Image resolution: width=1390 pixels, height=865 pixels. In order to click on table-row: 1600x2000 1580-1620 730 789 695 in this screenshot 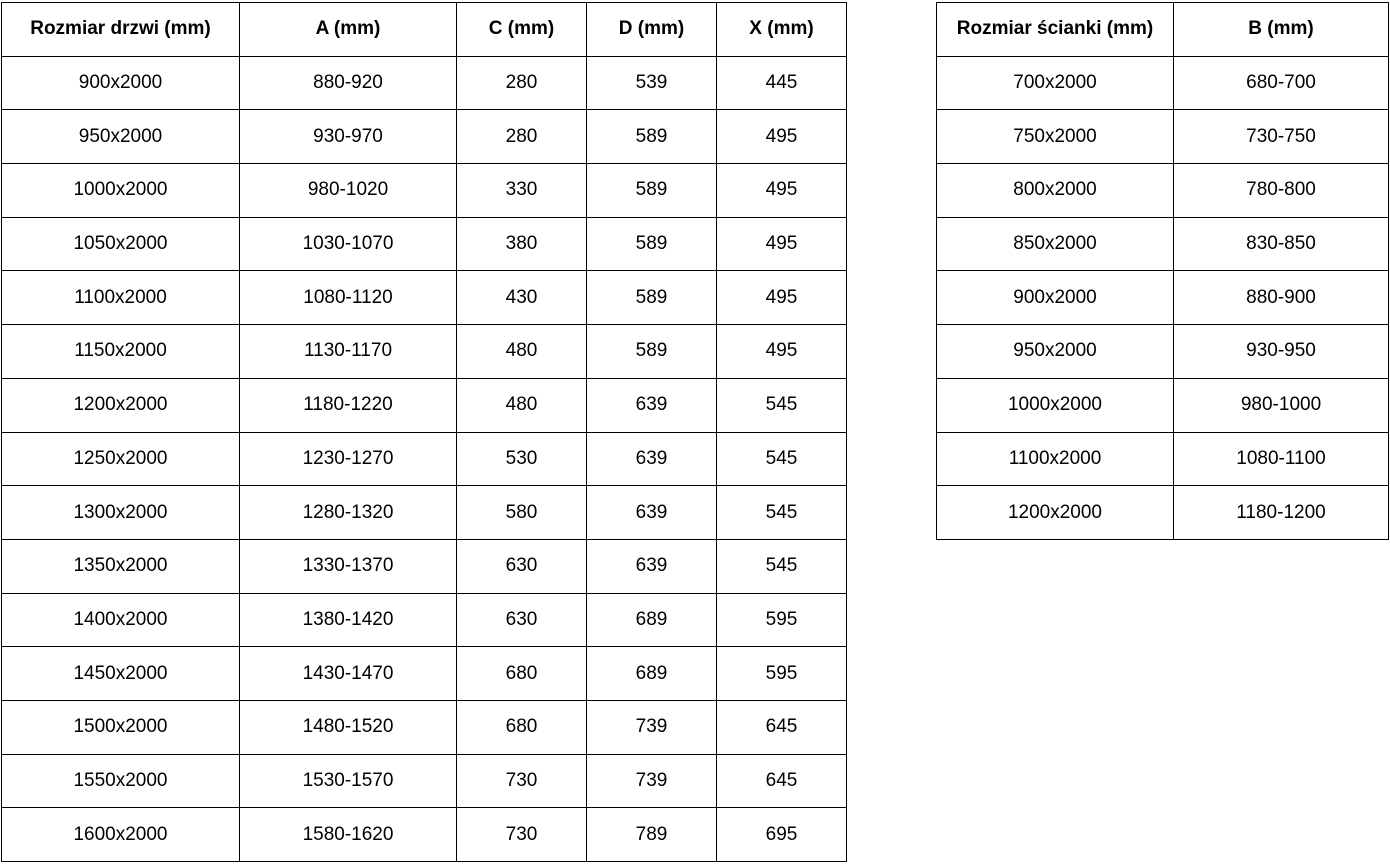, I will do `click(424, 834)`.